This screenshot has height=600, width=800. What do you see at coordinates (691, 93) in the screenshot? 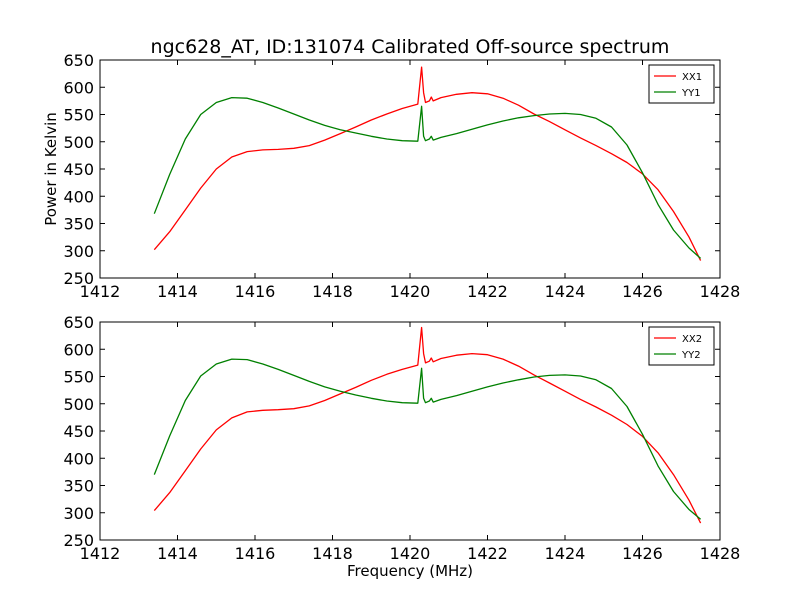
I see `legend-label-yy1: YY1` at bounding box center [691, 93].